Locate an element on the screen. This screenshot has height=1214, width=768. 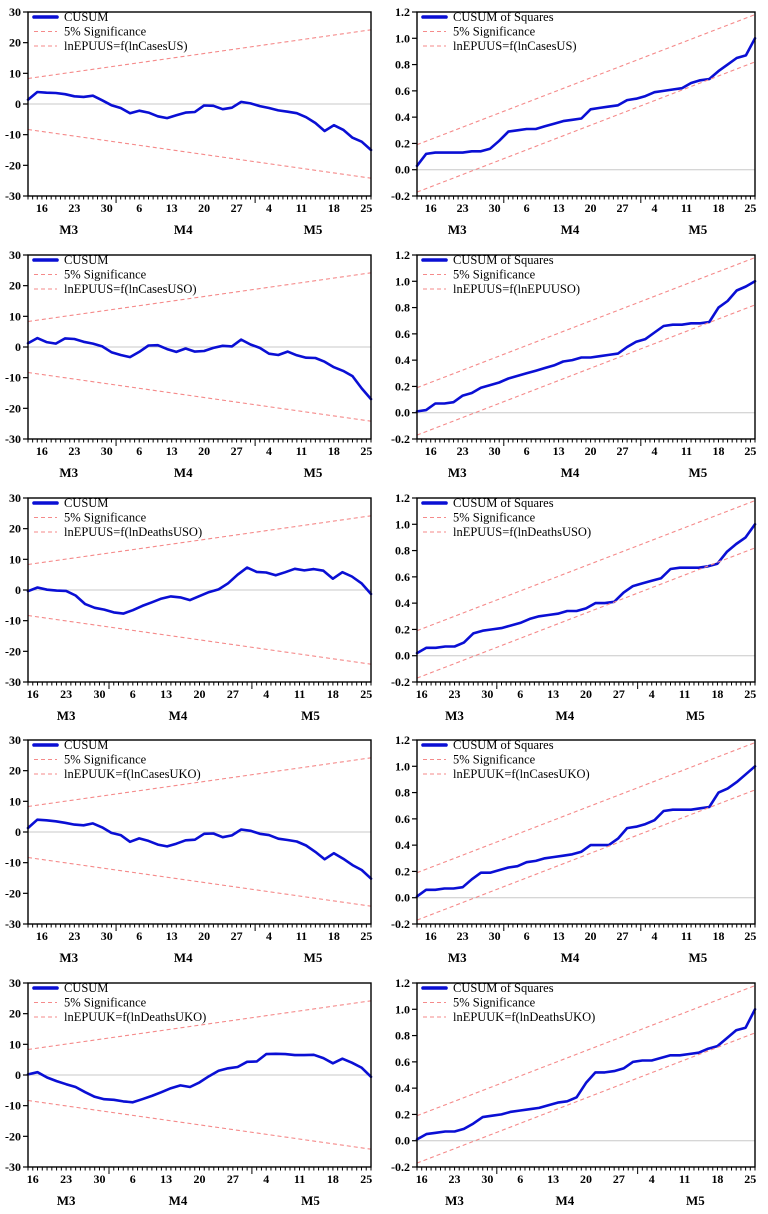
legend-item: lnEPUUK=f(lnCasesUKO) is located at coordinates (506, 774).